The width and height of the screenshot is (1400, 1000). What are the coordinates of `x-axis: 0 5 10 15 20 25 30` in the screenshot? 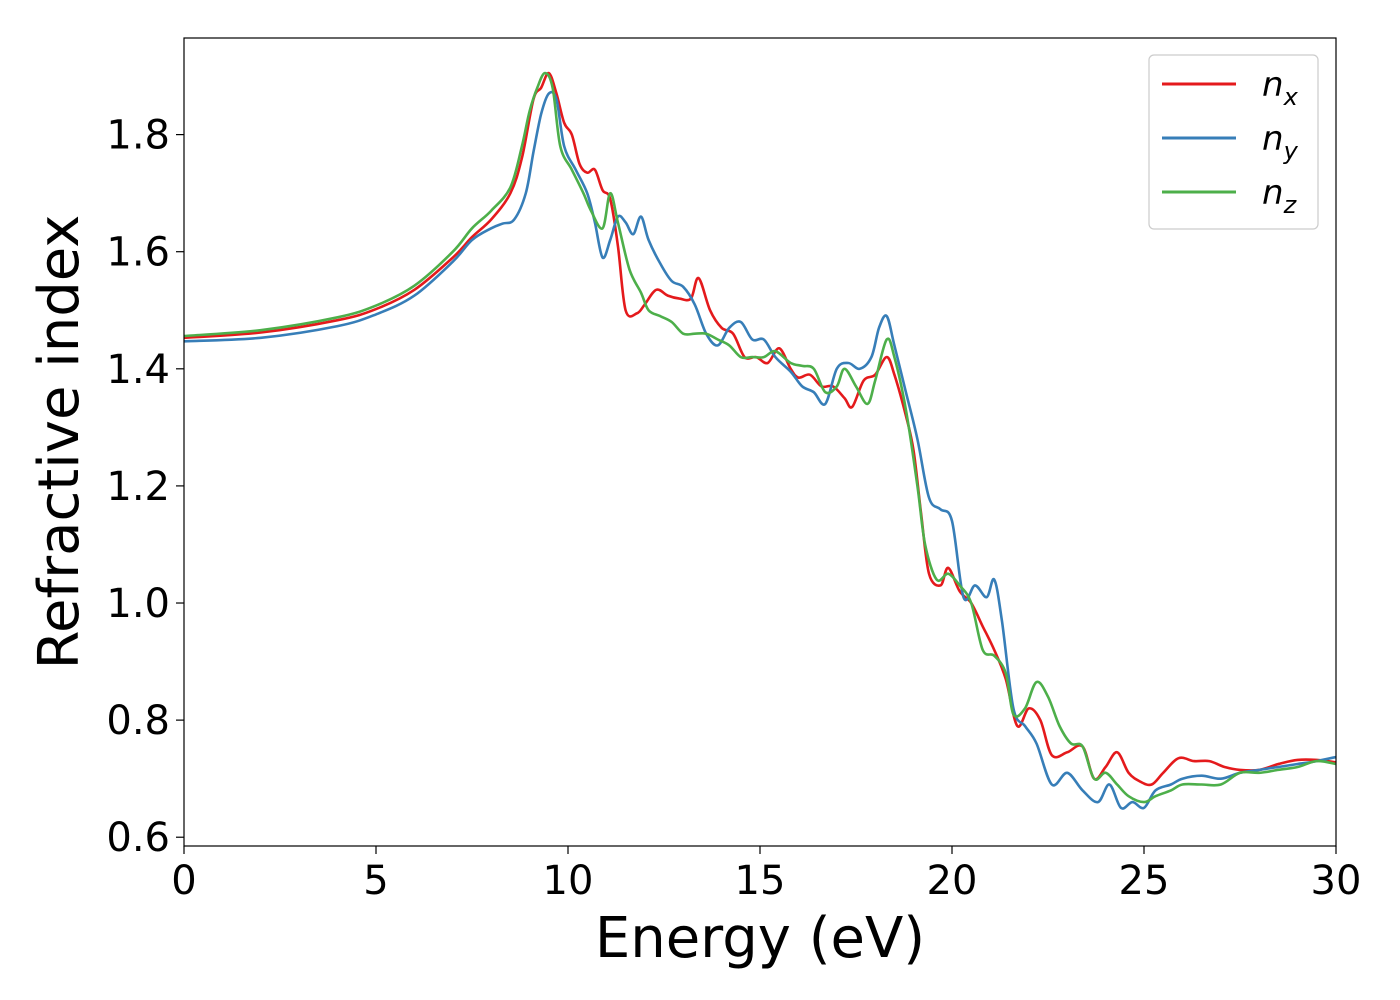 It's located at (766, 875).